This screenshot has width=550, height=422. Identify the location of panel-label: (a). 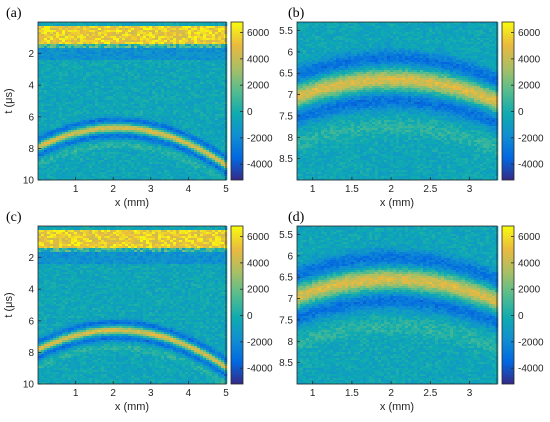
(14, 13).